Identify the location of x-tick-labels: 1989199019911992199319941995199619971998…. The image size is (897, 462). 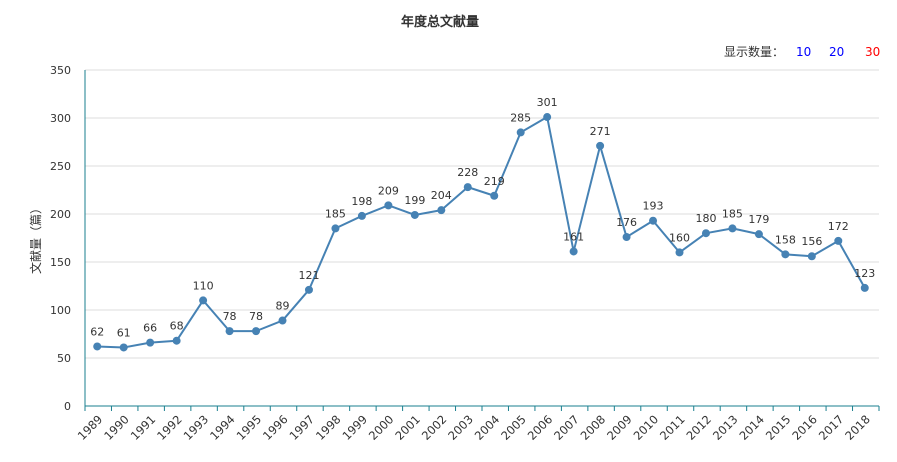
(474, 427).